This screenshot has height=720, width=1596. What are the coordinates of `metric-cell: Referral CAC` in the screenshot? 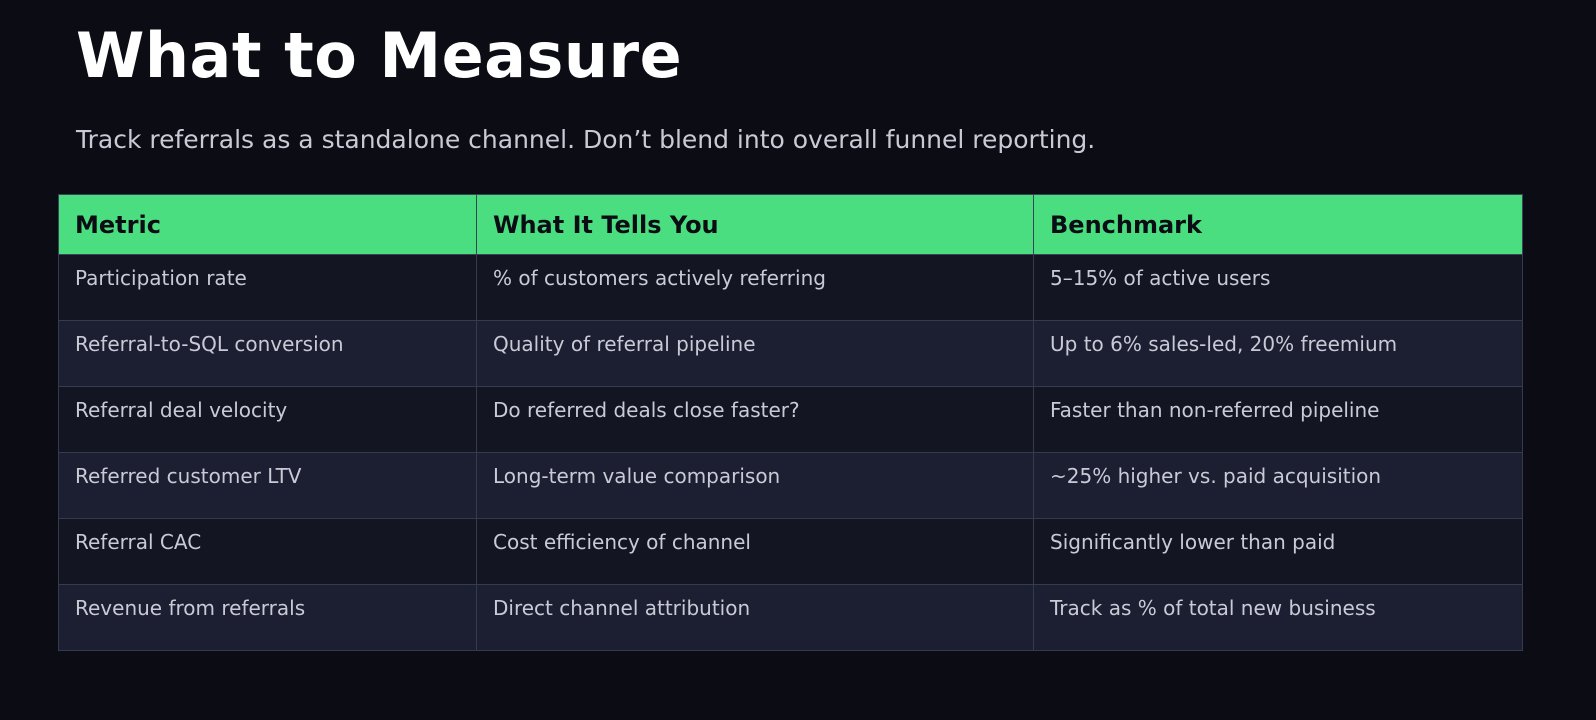 It's located at (267, 551).